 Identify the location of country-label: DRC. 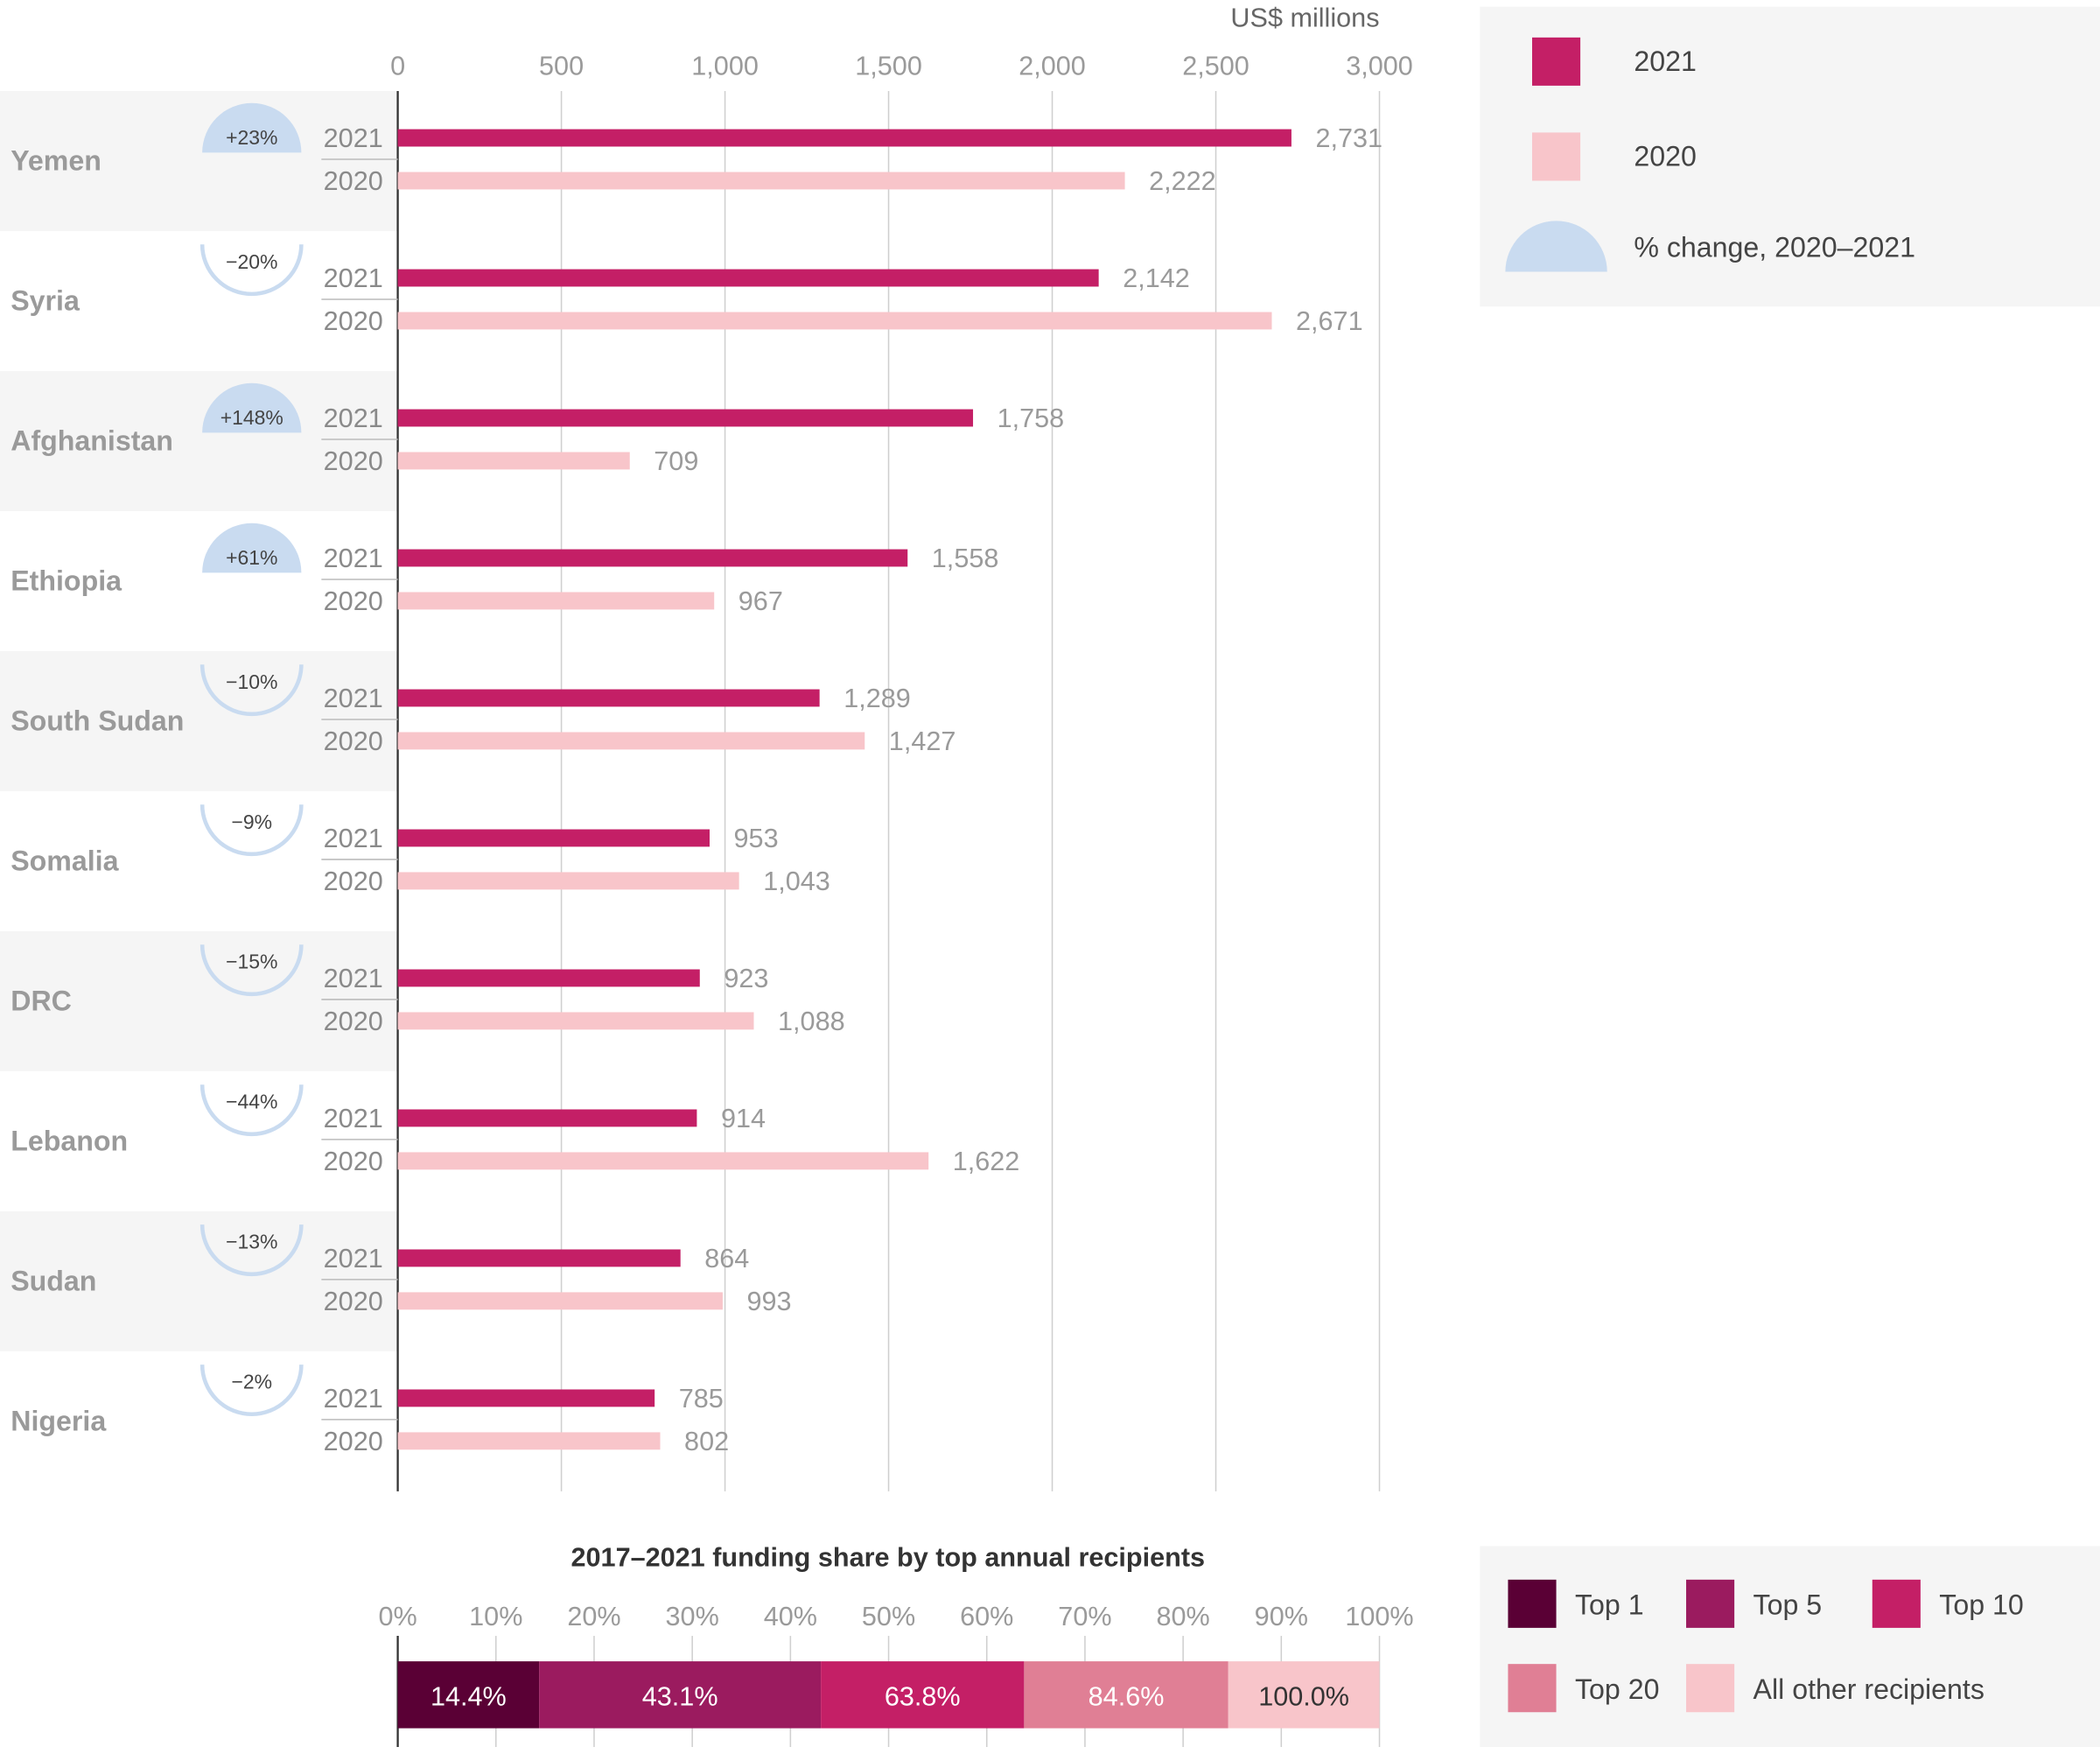
(41, 1001).